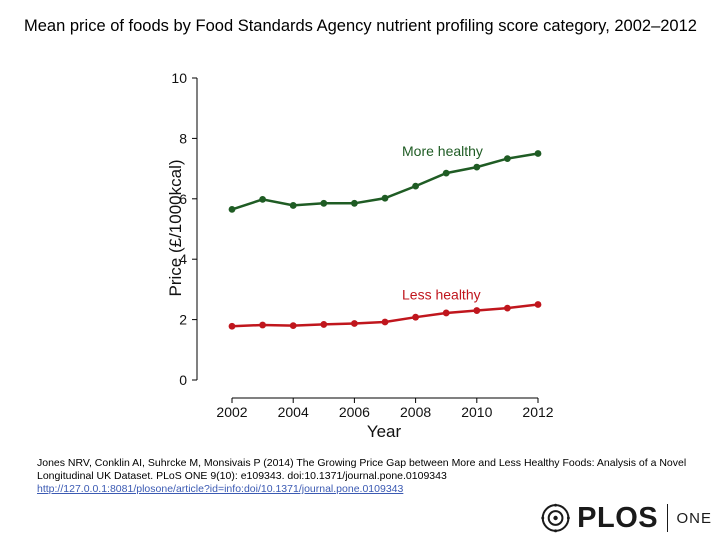  I want to click on y-tick-label: 4, so click(183, 259).